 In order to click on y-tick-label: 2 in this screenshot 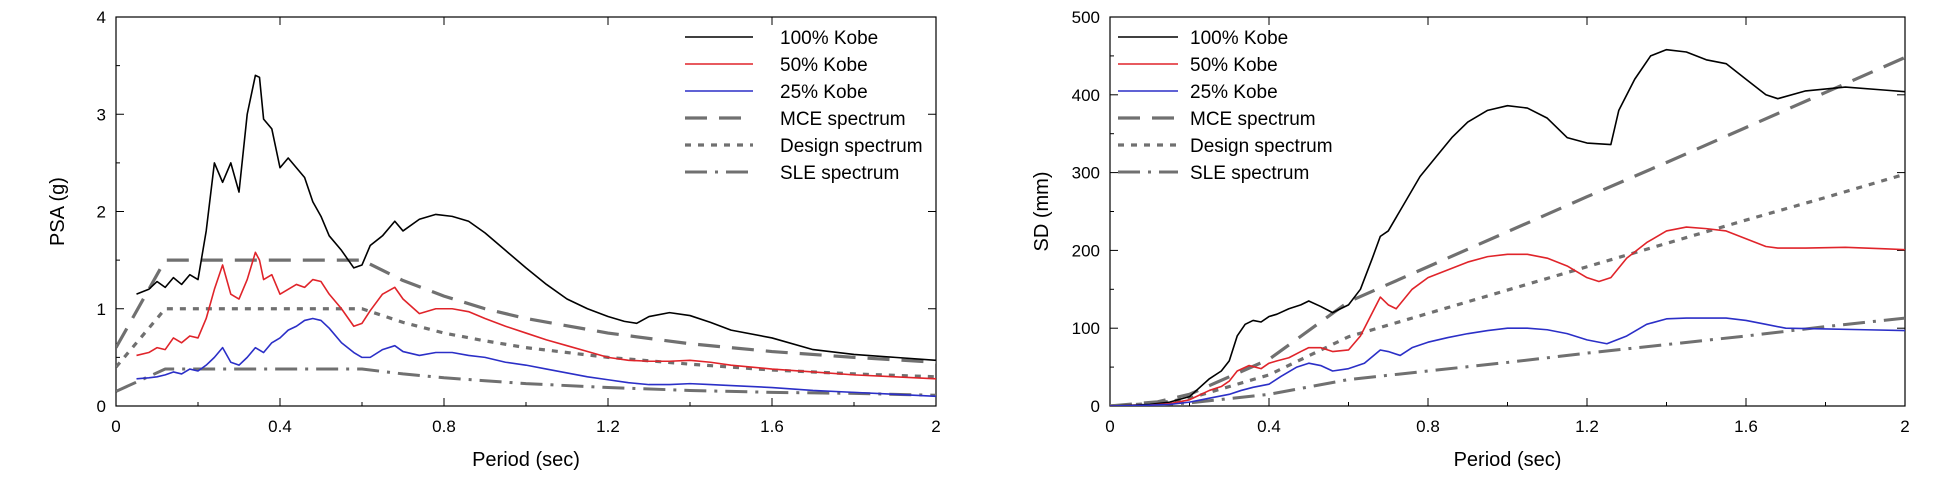, I will do `click(101, 212)`.